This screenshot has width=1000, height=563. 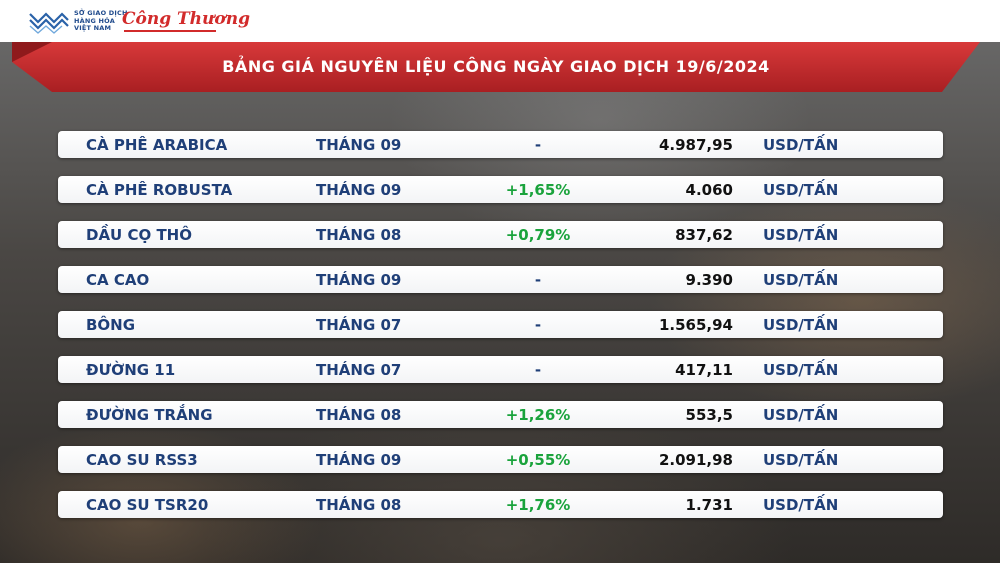 I want to click on price-value: 417,11, so click(x=704, y=370).